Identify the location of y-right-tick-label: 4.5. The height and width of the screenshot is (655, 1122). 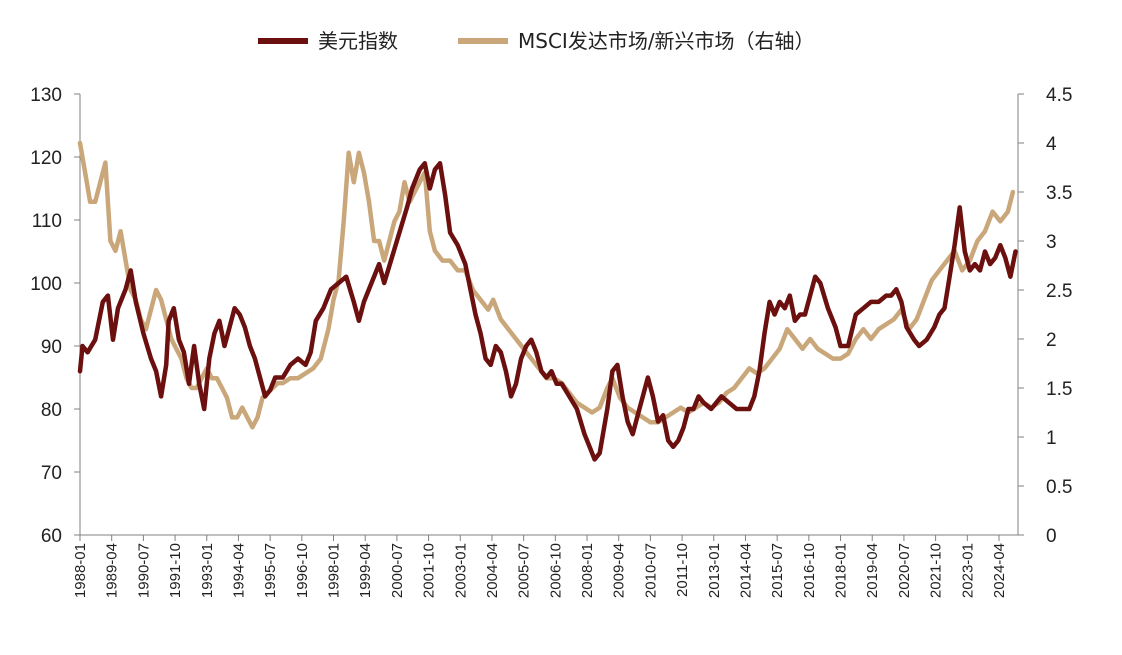
(1059, 95).